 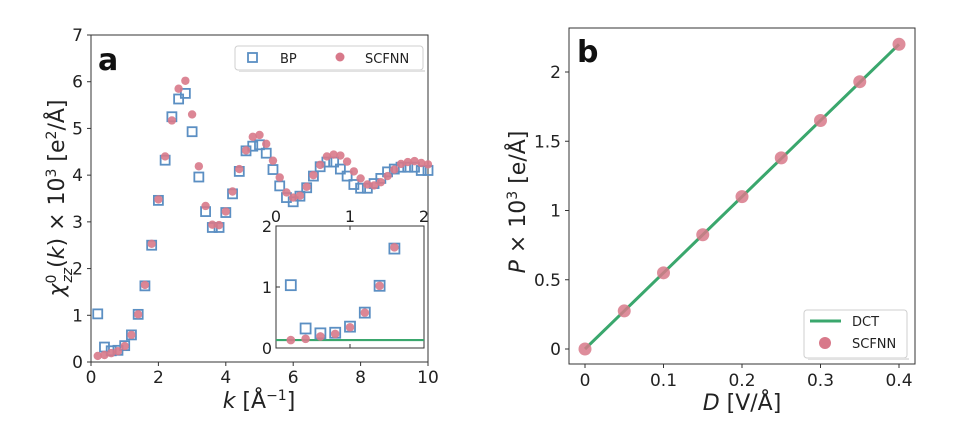 What do you see at coordinates (350, 293) in the screenshot?
I see `inset-points` at bounding box center [350, 293].